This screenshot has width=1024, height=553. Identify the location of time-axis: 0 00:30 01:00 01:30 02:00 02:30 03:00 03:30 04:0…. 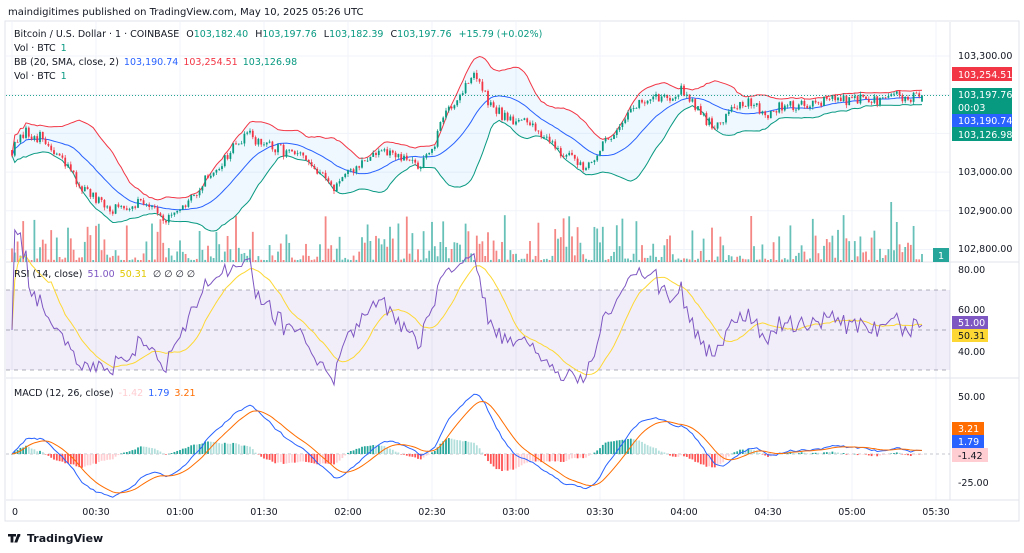
(481, 512).